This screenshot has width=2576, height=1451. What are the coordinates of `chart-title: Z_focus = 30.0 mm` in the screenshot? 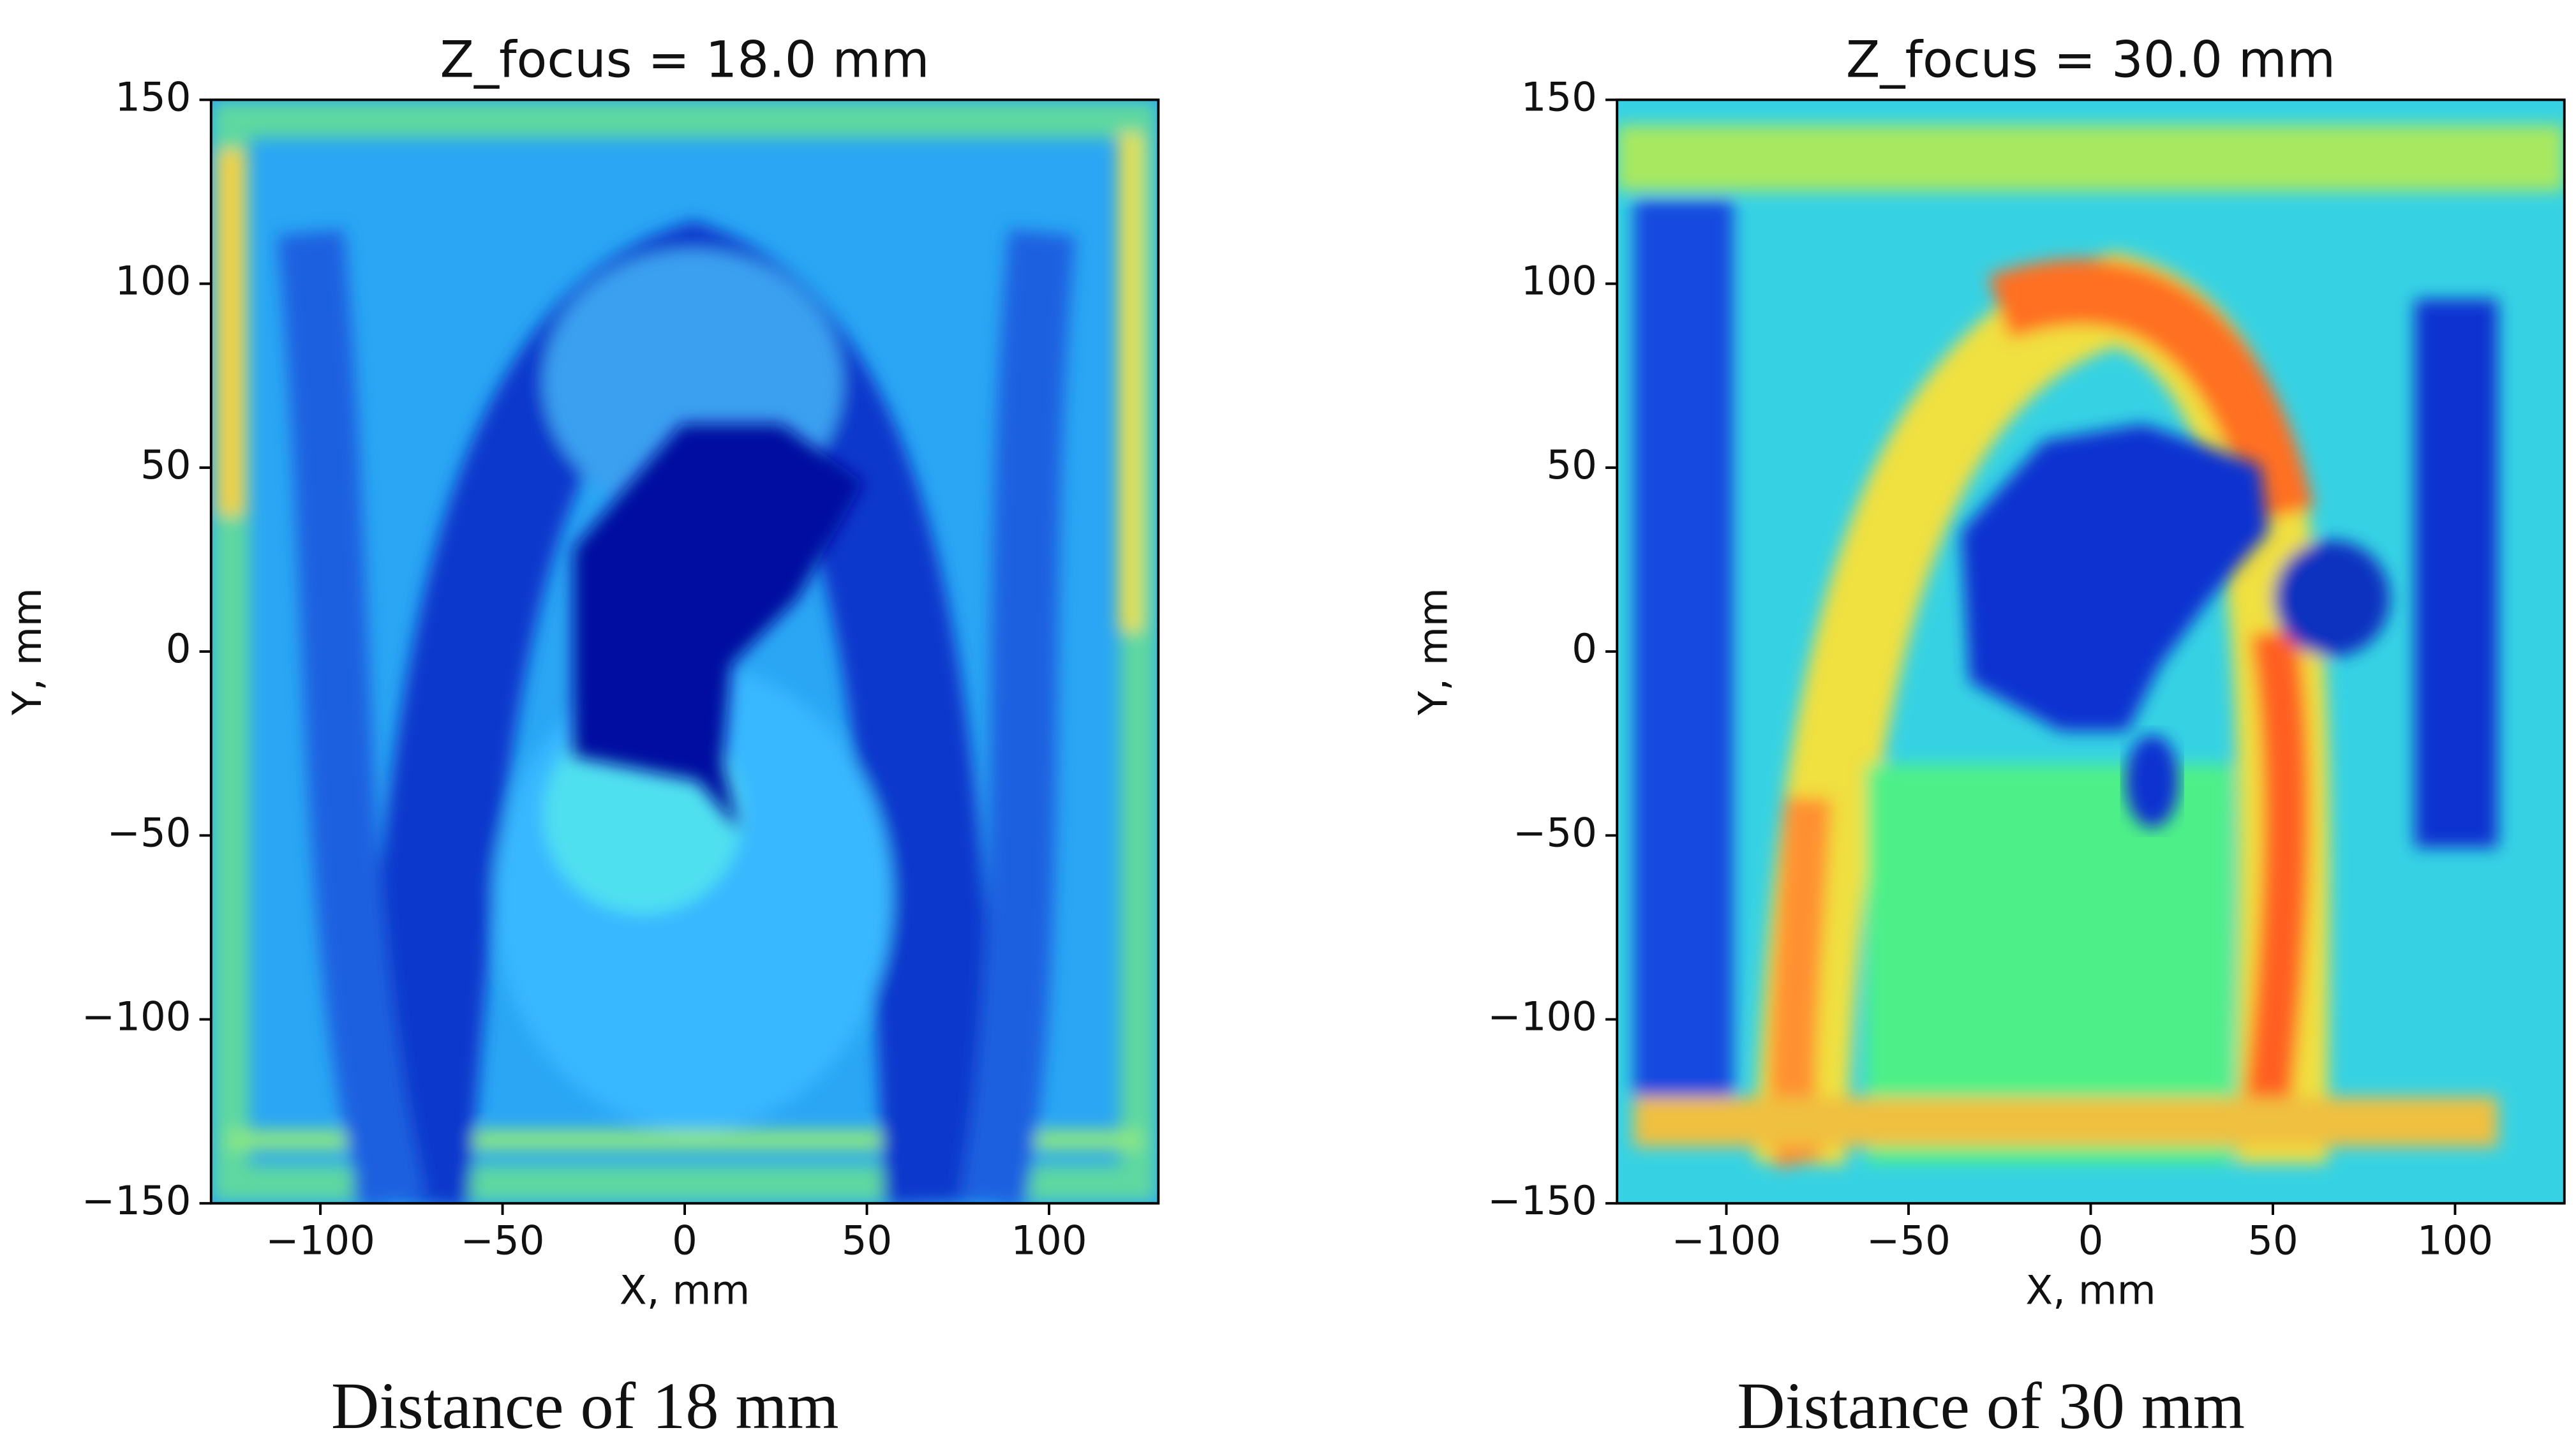 It's located at (2090, 60).